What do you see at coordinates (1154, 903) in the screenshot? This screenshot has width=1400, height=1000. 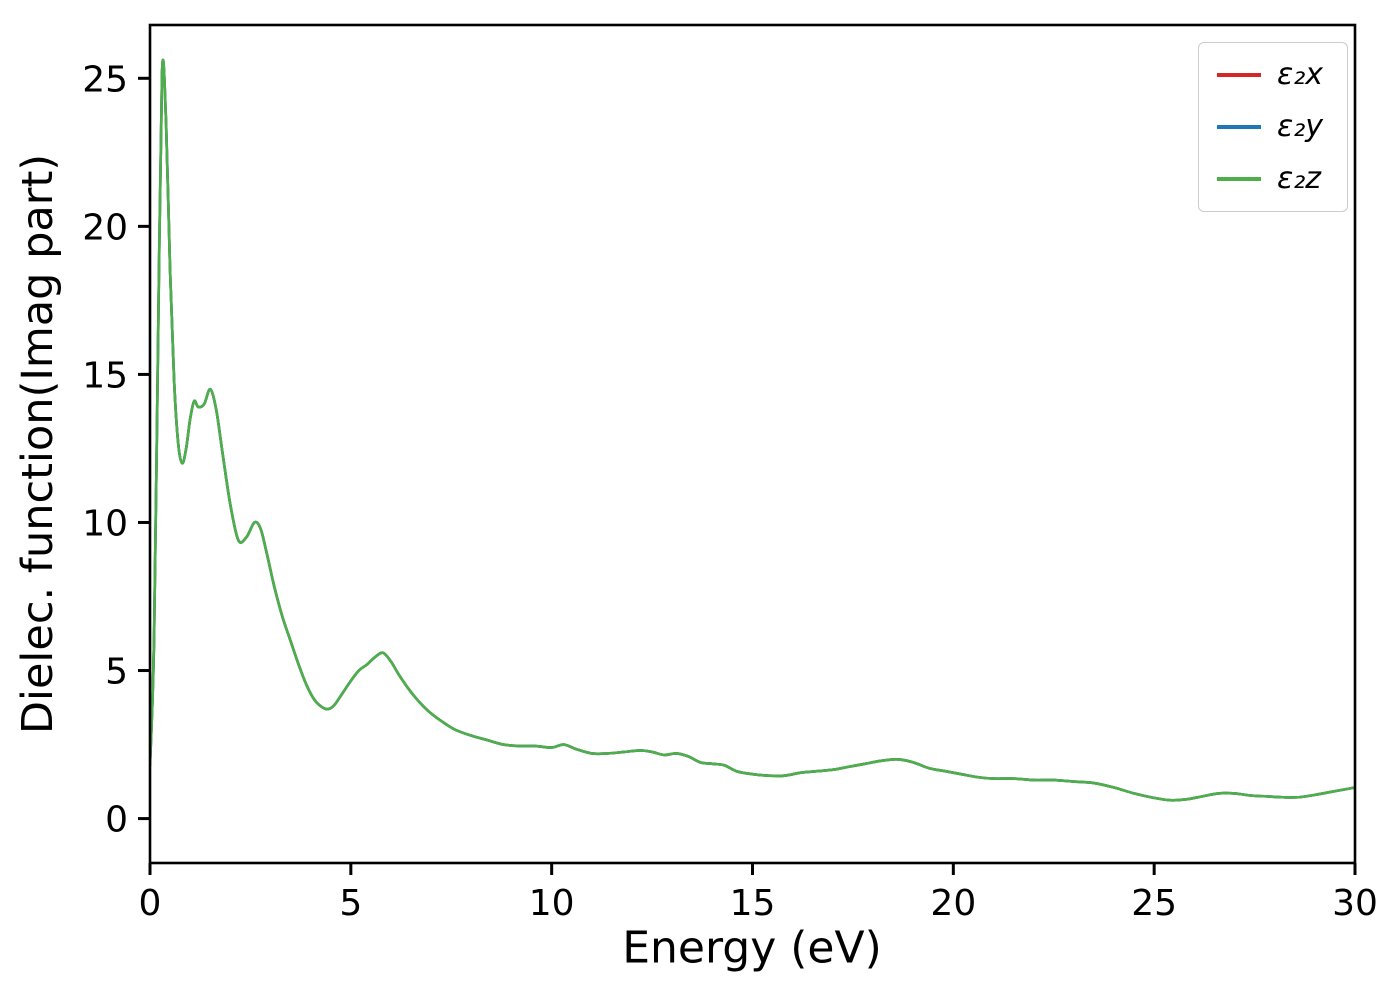 I see `x-tick-label: 25` at bounding box center [1154, 903].